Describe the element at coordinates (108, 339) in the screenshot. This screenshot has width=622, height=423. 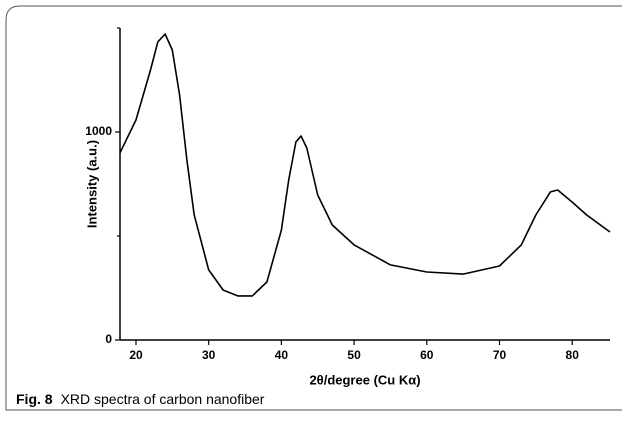
I see `y-tick-label: 0` at that location.